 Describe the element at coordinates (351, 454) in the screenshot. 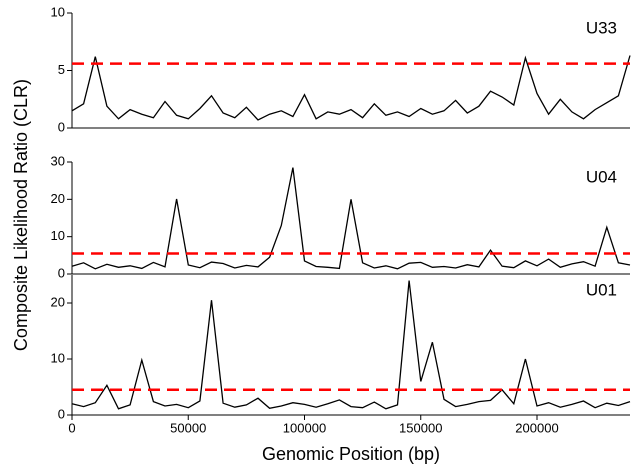

I see `x-axis-label: Genomic Position (bp)` at that location.